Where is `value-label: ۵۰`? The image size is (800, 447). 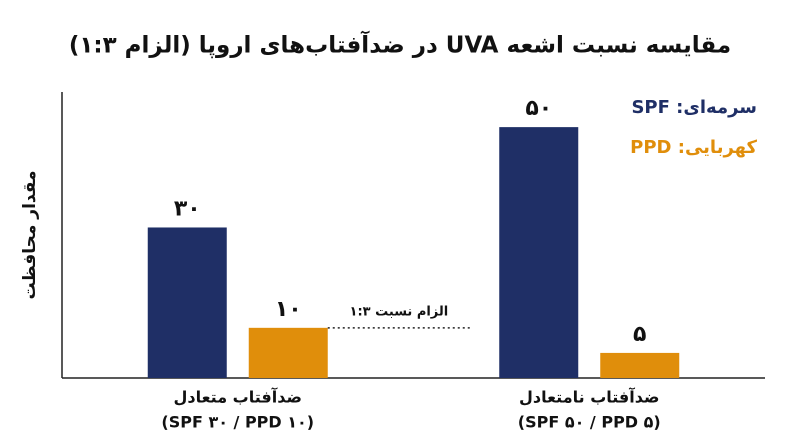 value-label: ۵۰ is located at coordinates (538, 108).